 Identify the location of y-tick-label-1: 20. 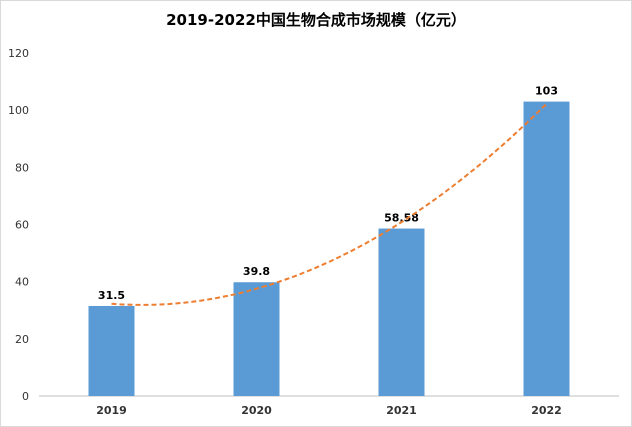
(22, 339).